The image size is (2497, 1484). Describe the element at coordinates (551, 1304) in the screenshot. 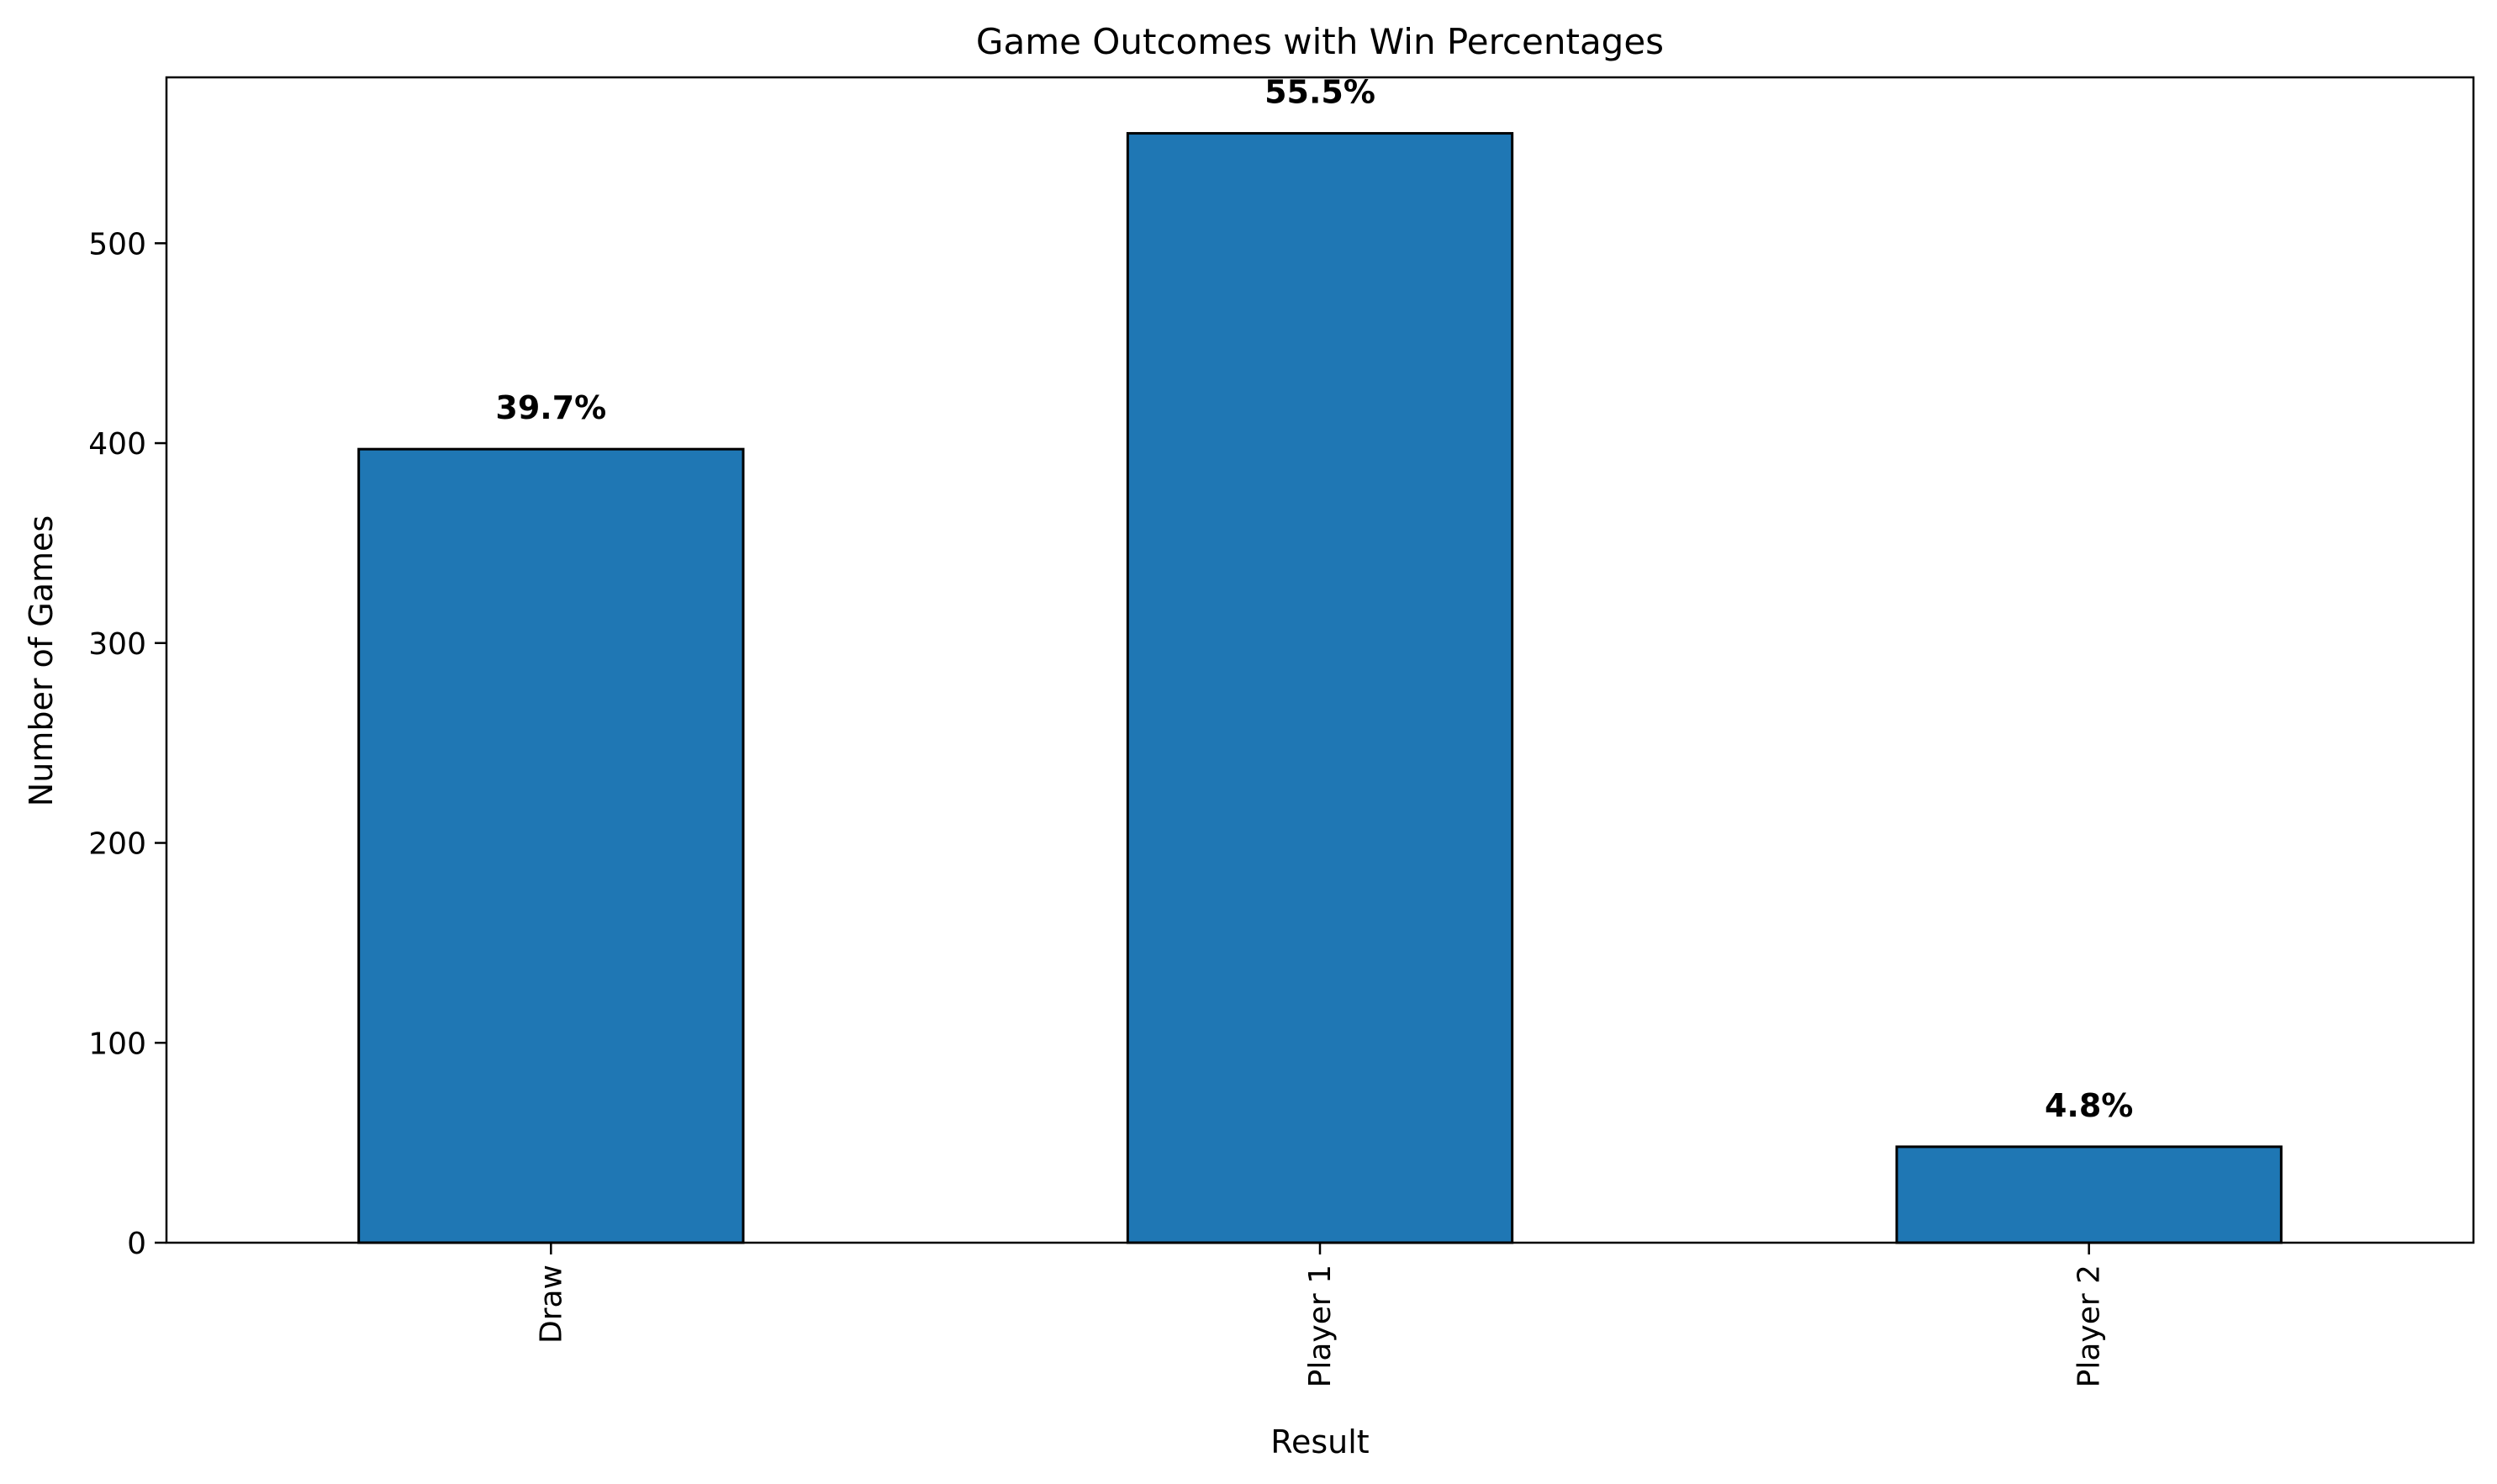

I see `x-tick-label: Draw` at that location.